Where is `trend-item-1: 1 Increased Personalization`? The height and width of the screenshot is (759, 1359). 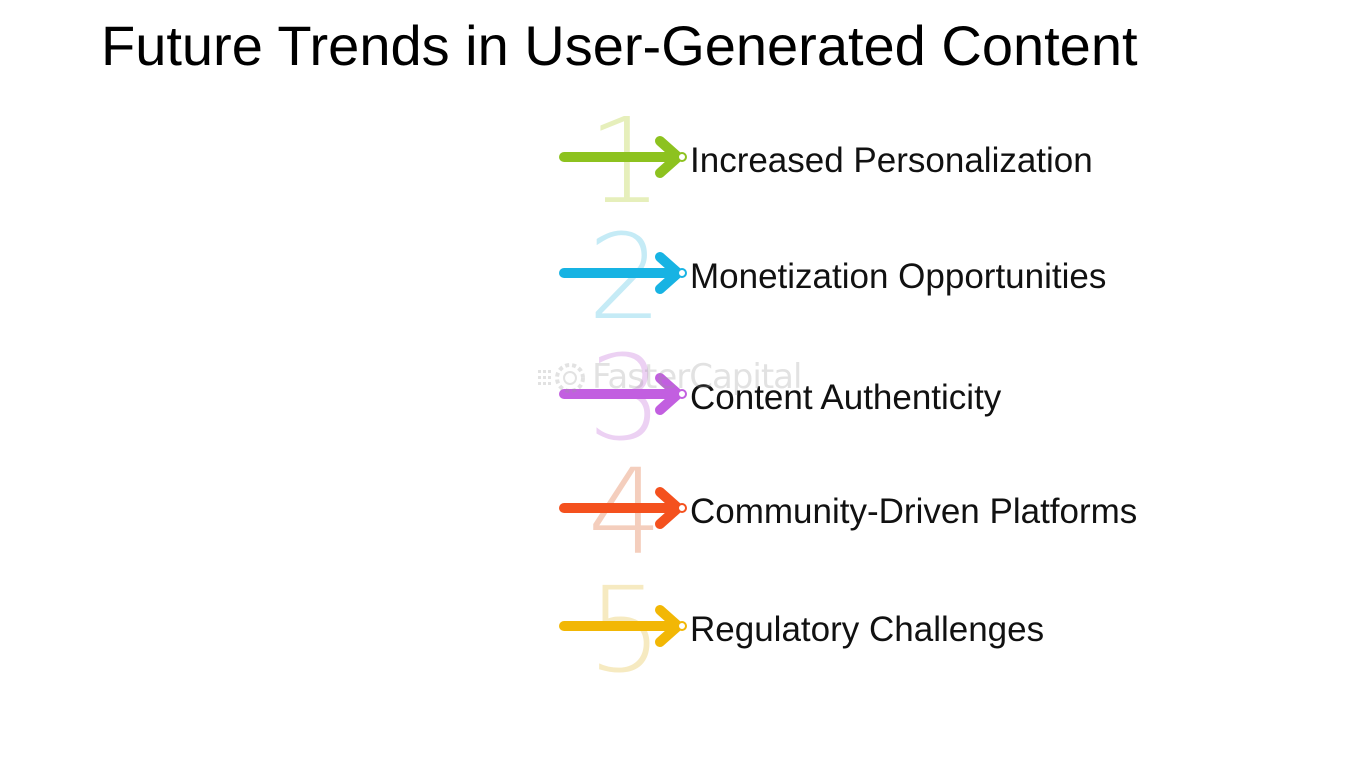
trend-item-1: 1 Increased Personalization is located at coordinates (900, 161).